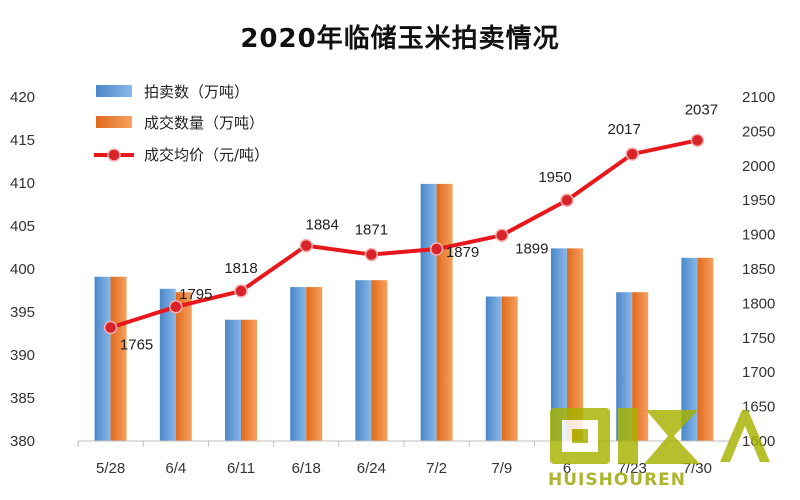  I want to click on x-tick-label: 6, so click(567, 468).